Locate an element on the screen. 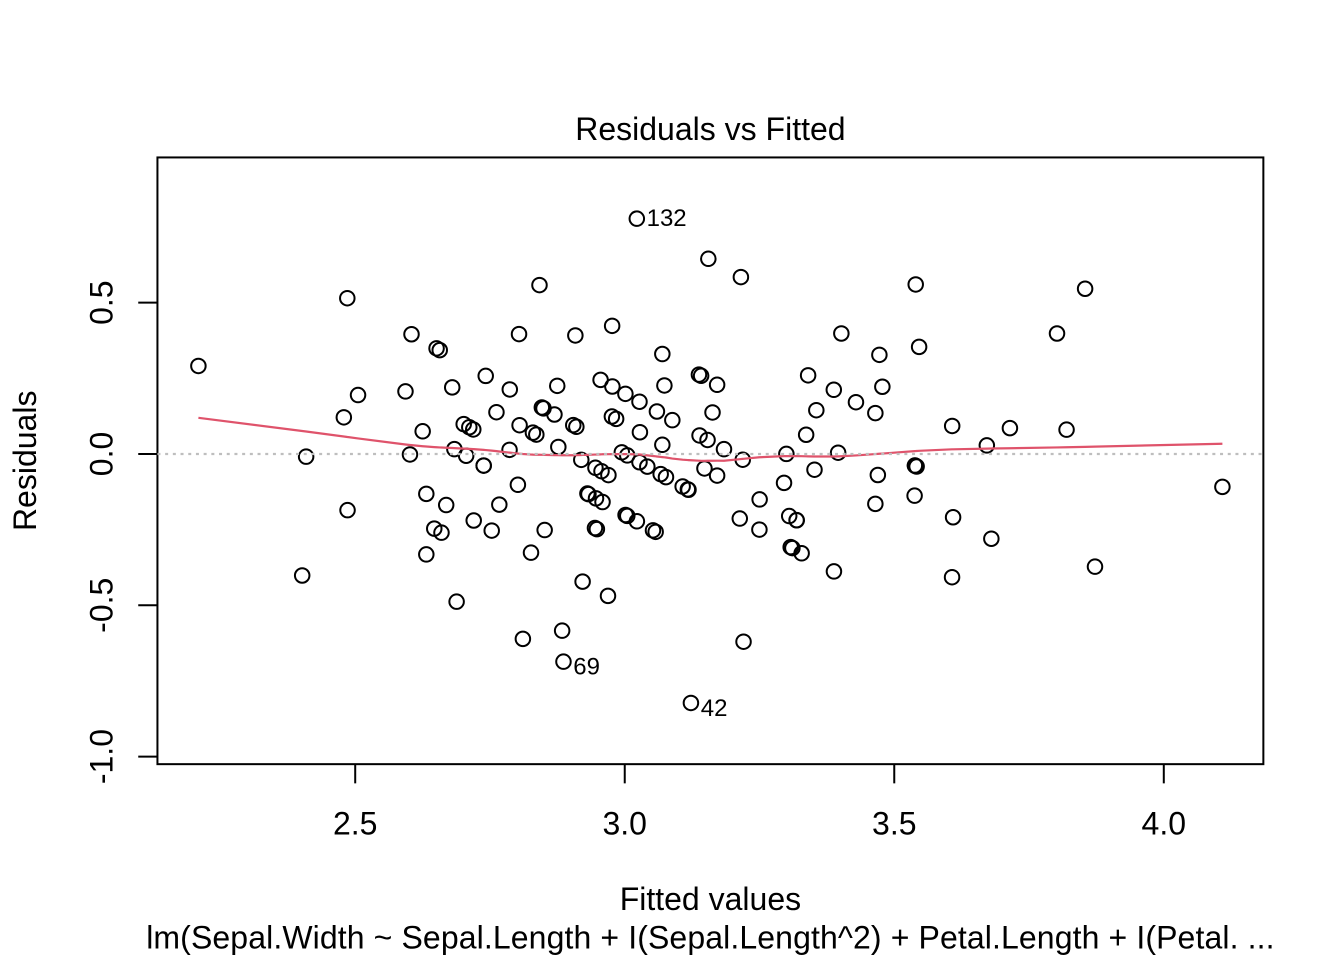 This screenshot has width=1344, height=960. svg-text: -0.5 is located at coordinates (101, 605).